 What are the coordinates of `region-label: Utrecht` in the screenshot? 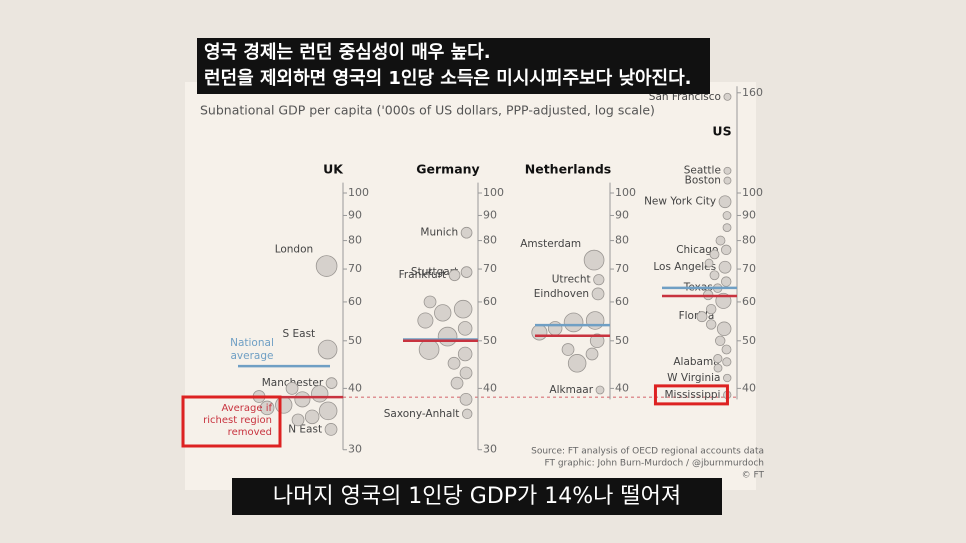 It's located at (571, 280).